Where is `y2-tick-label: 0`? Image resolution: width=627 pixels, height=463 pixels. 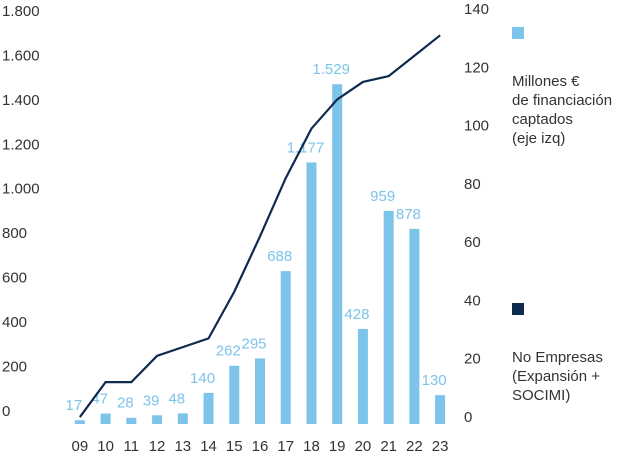
y2-tick-label: 0 is located at coordinates (468, 417).